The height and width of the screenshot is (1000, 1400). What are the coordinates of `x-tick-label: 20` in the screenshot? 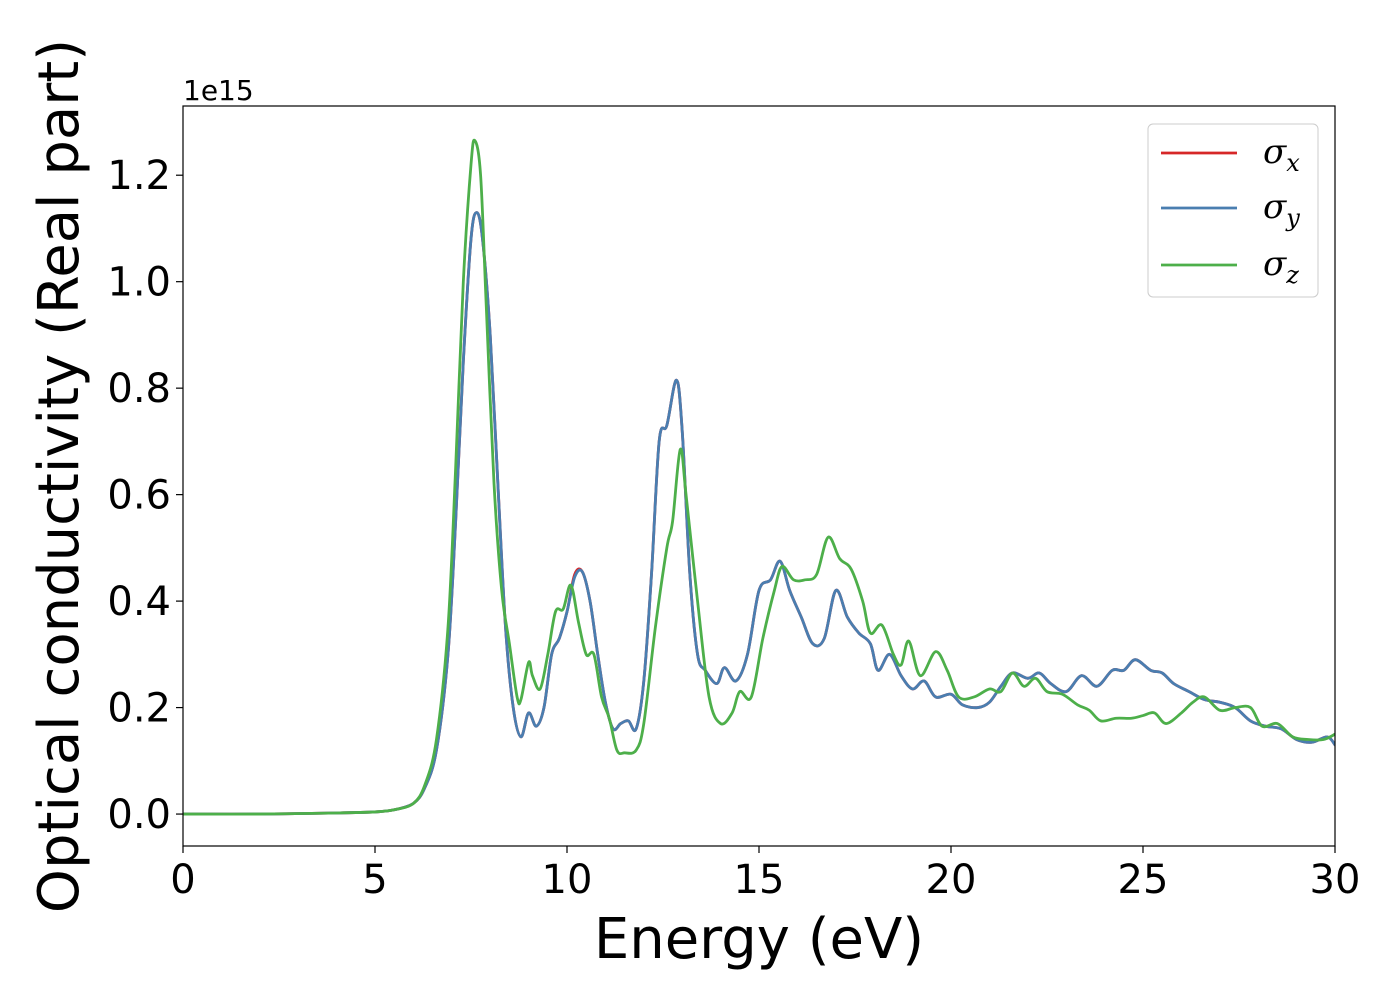 It's located at (951, 880).